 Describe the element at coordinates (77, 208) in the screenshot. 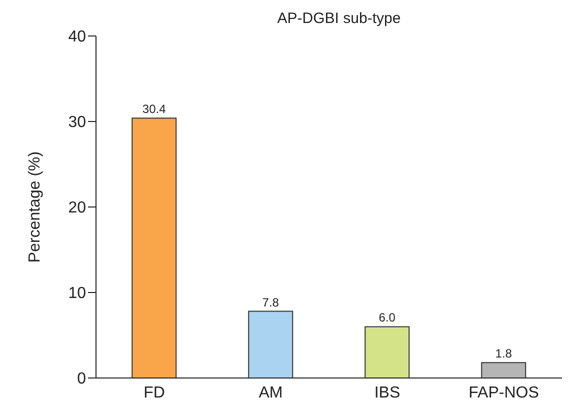

I see `y-tick-label: 20` at that location.